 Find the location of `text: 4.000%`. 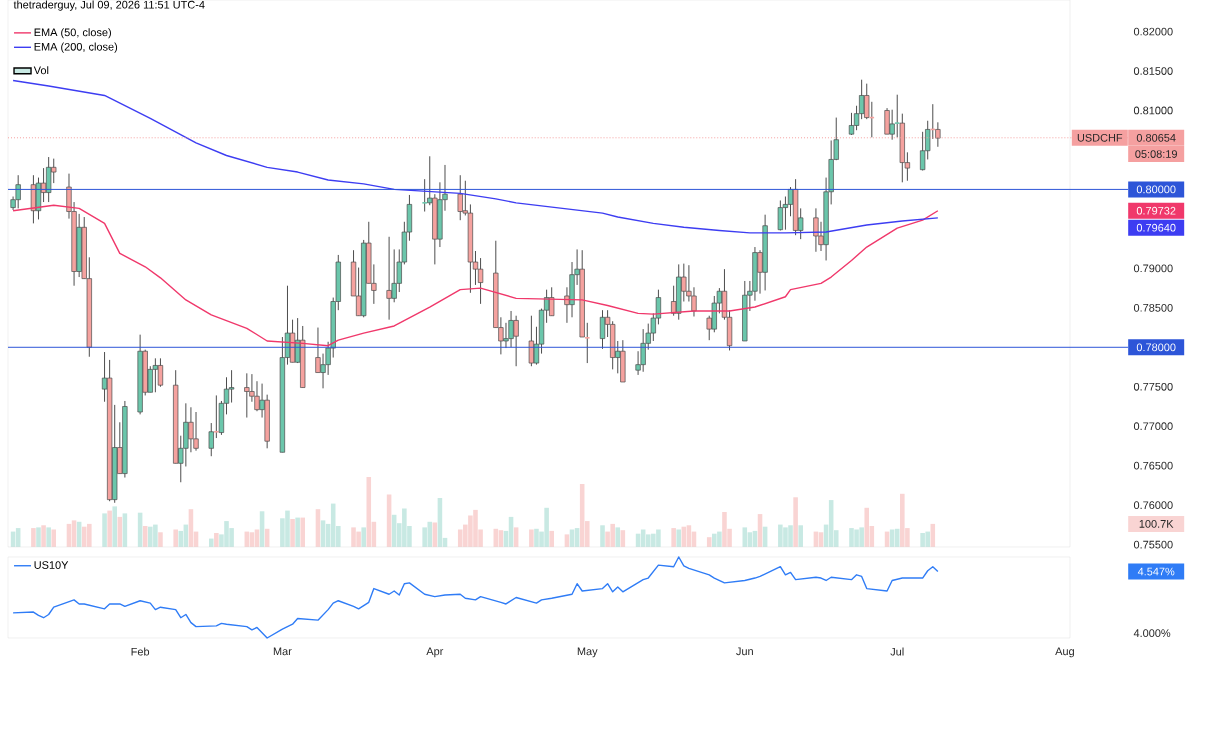

text: 4.000% is located at coordinates (1152, 633).